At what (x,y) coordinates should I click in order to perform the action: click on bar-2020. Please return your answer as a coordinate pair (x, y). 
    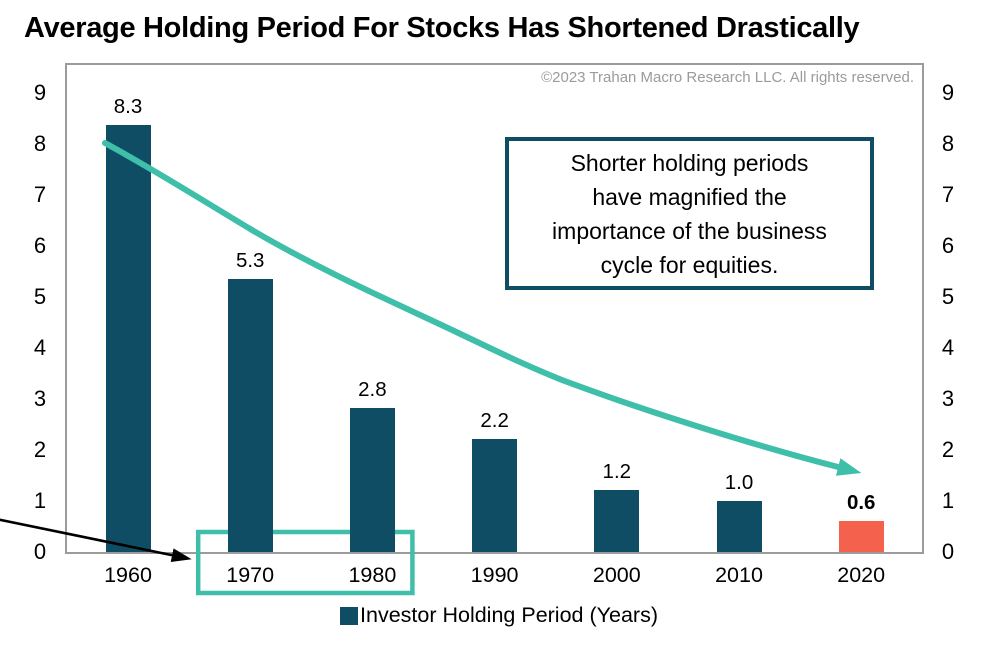
    Looking at the image, I should click on (861, 536).